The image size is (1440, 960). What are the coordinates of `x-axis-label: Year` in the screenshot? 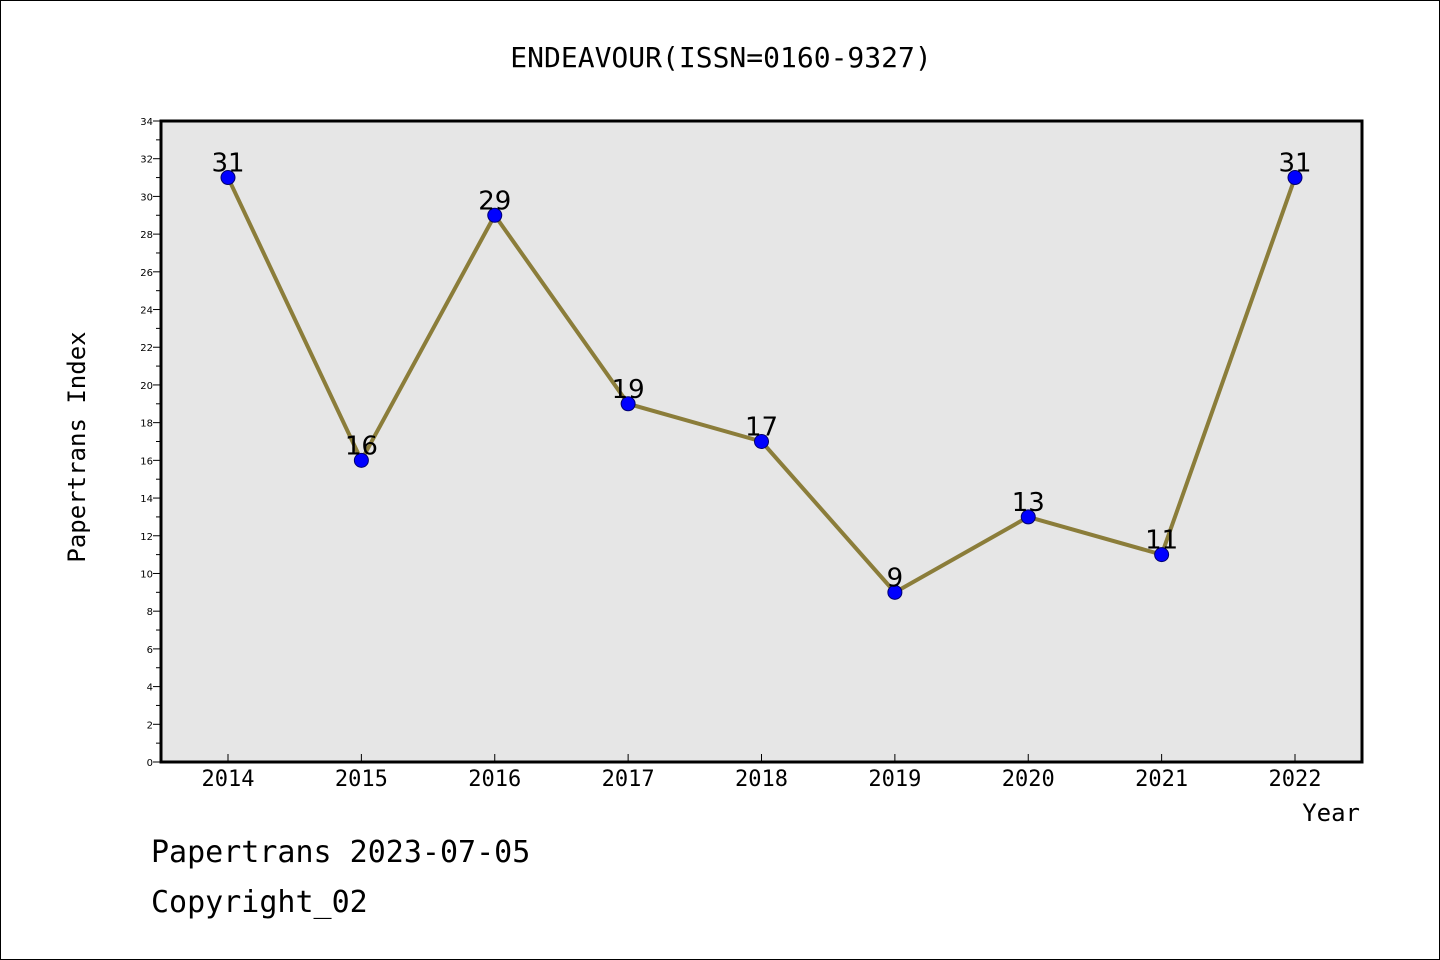 It's located at (1331, 813).